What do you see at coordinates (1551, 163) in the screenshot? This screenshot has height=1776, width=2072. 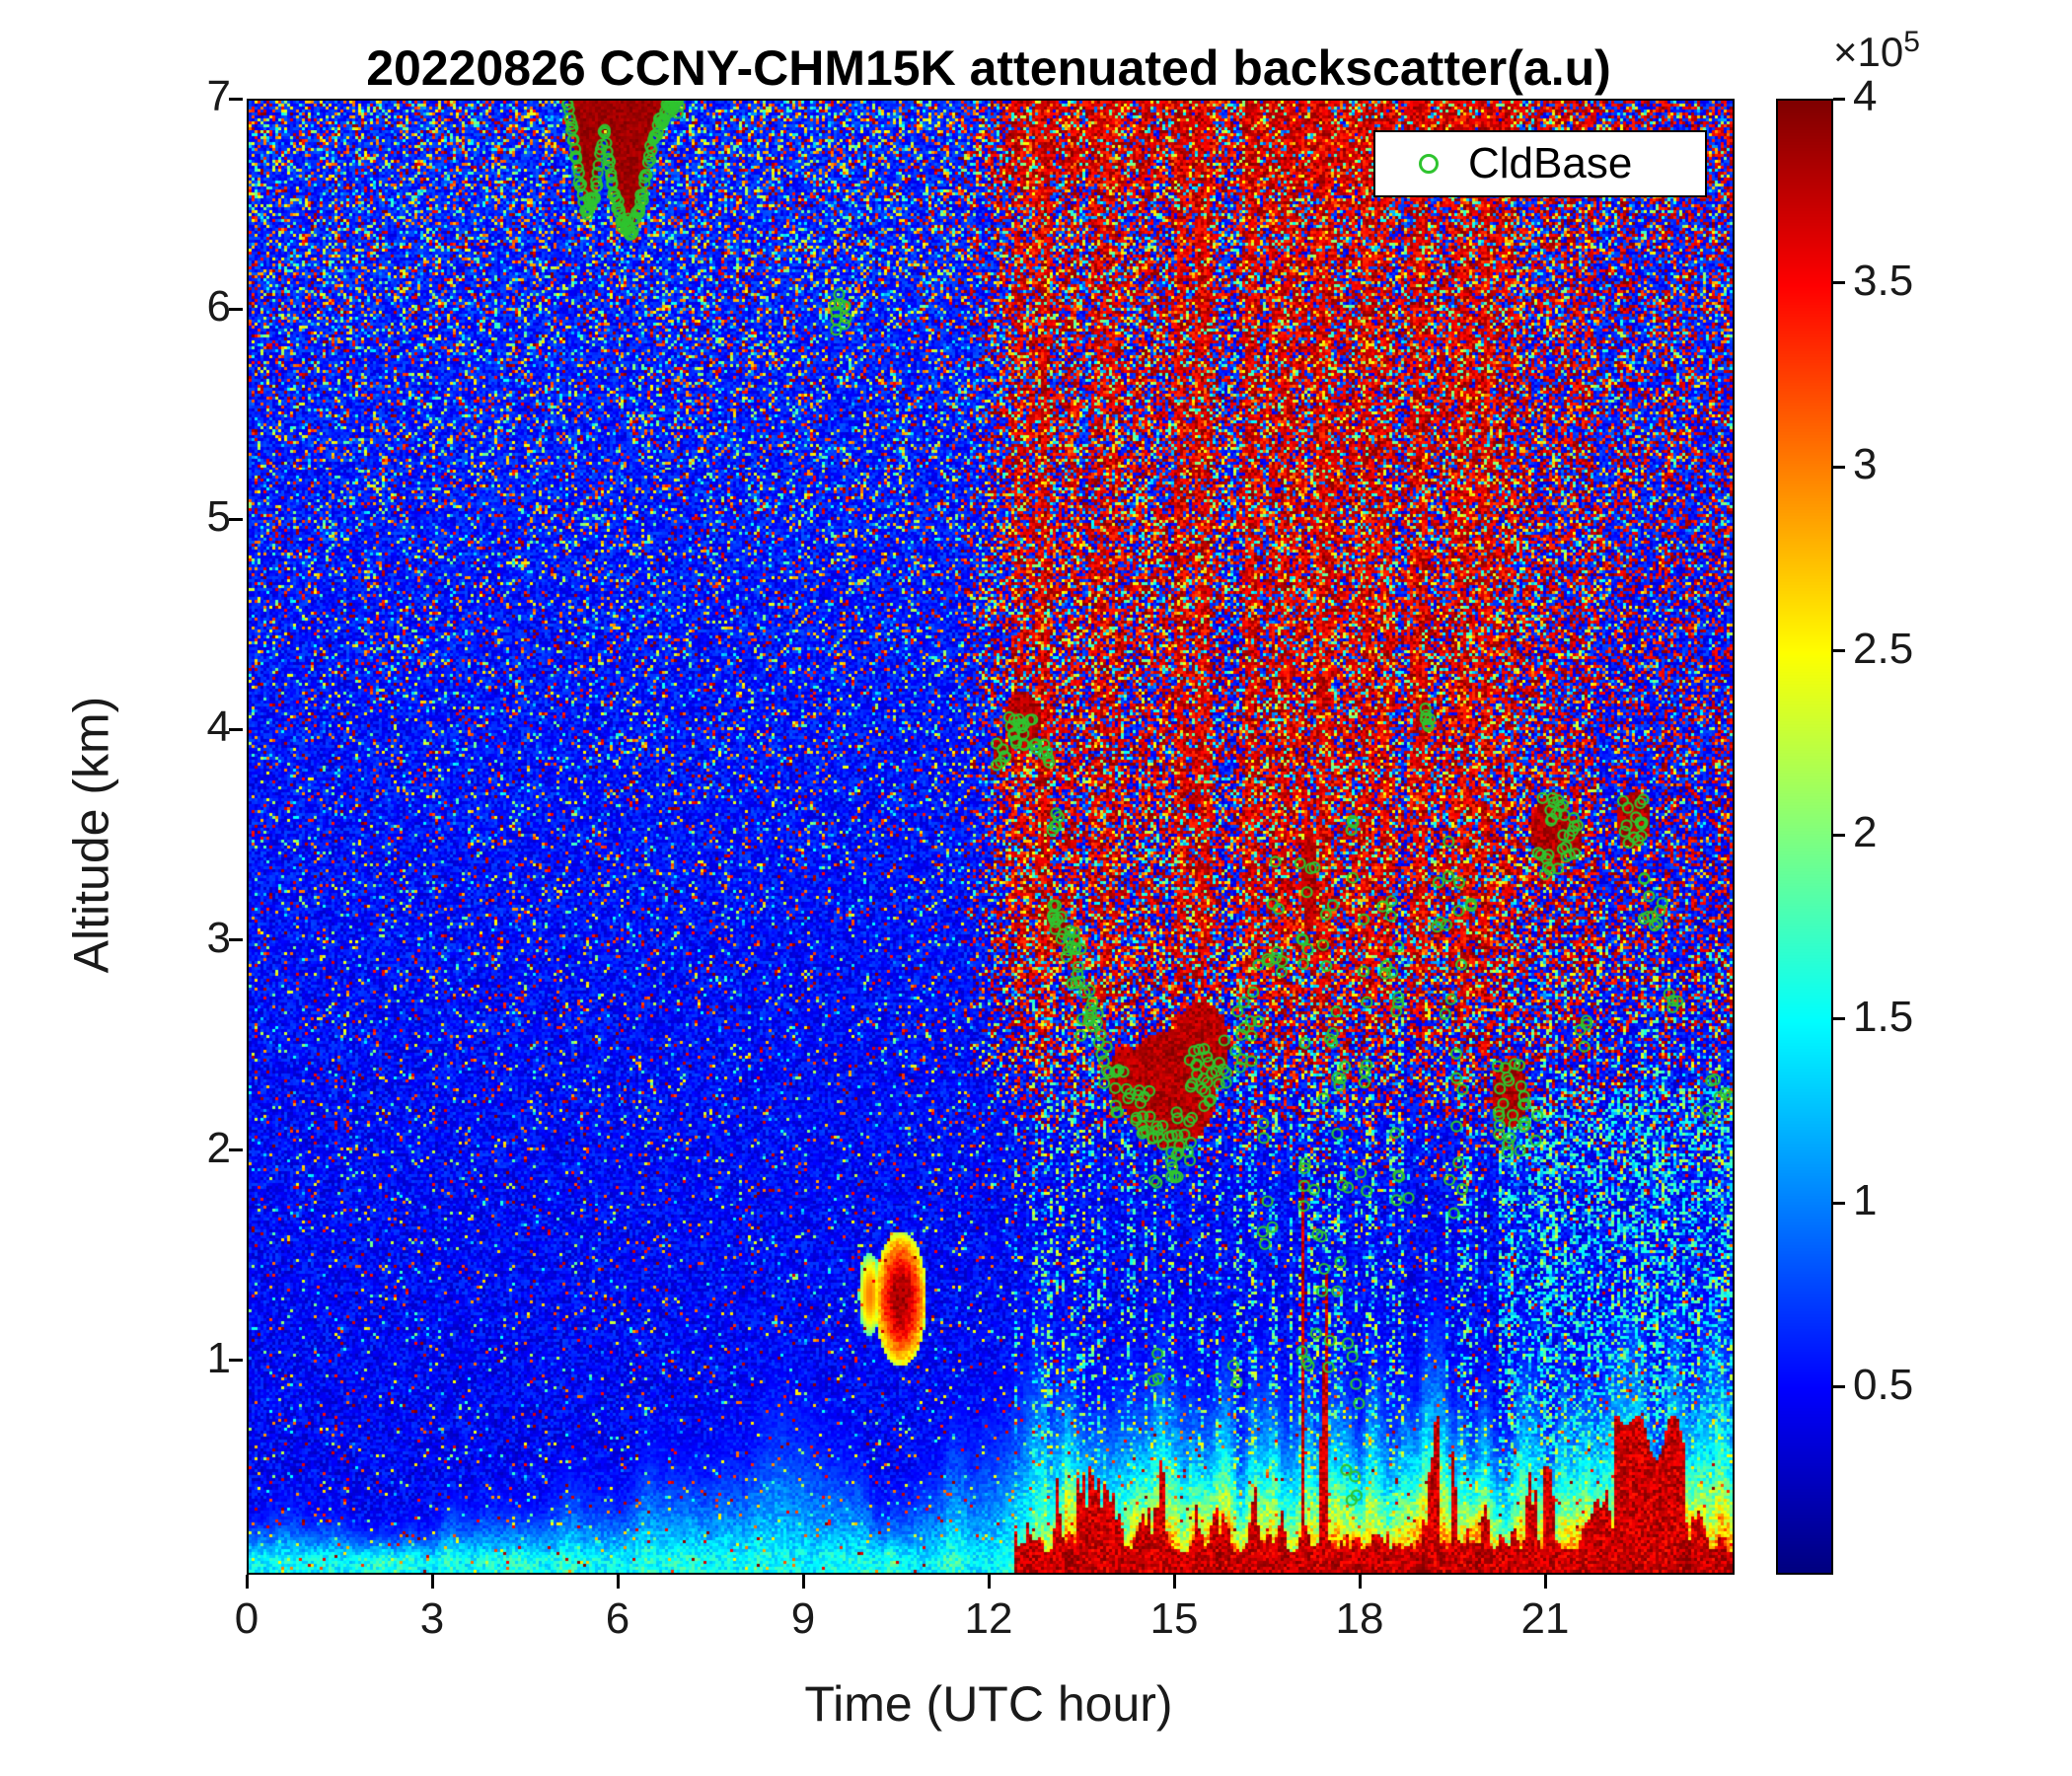 I see `legend-label: CldBase` at bounding box center [1551, 163].